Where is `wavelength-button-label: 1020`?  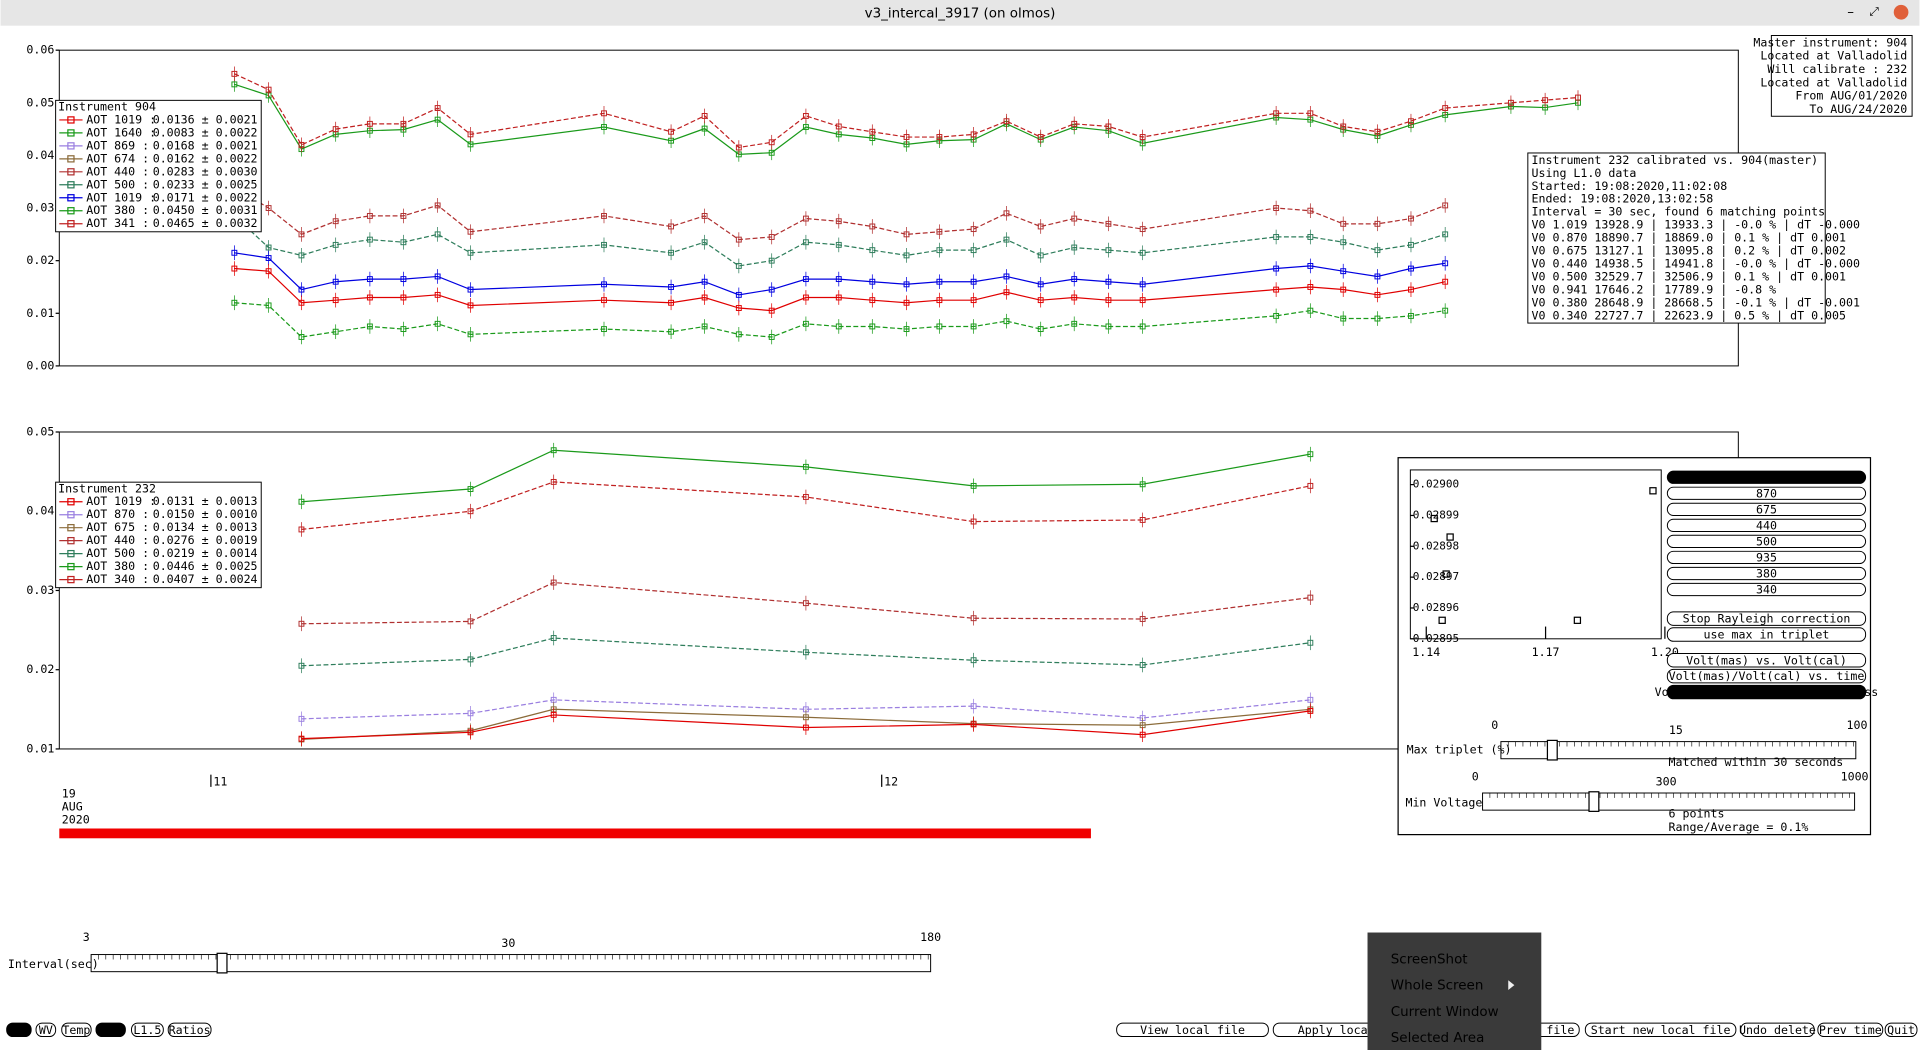
wavelength-button-label: 1020 is located at coordinates (1766, 477).